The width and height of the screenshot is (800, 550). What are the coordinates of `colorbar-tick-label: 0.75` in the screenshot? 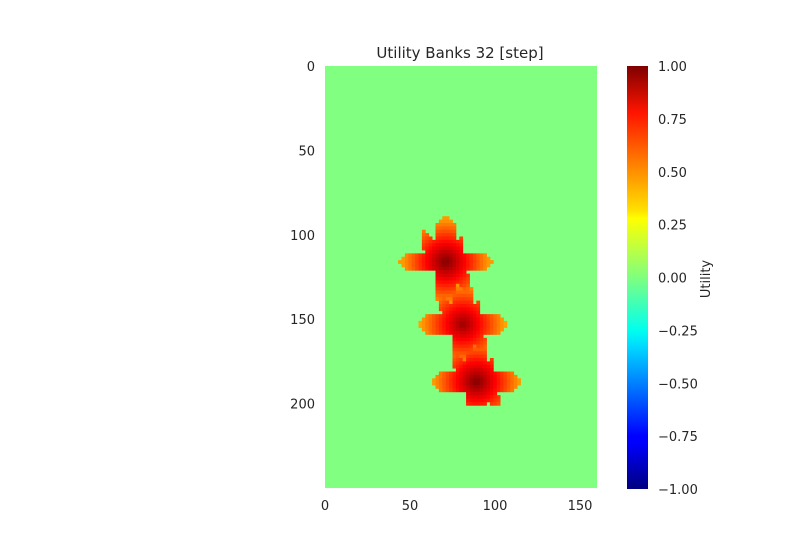 It's located at (672, 120).